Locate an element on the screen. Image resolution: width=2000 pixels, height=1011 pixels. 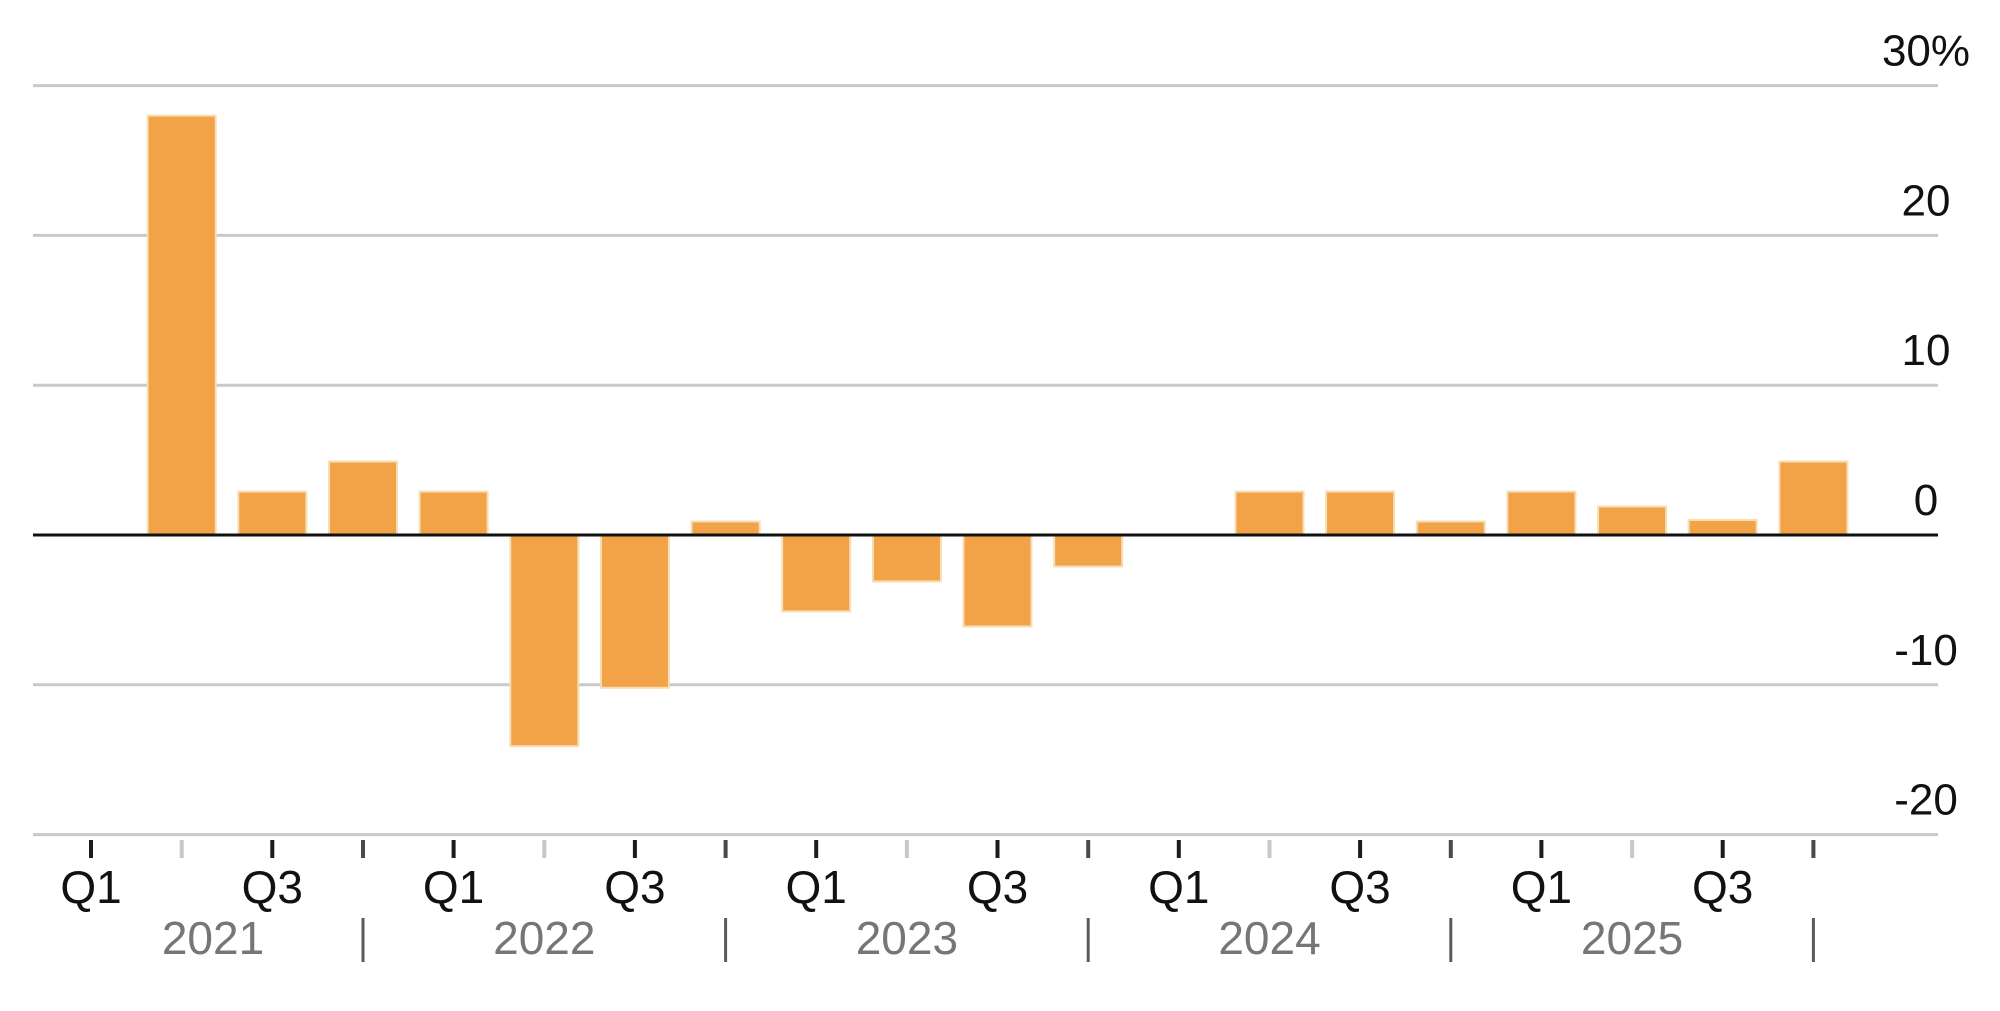
y-axis-labels: 30% 20 10 0 -10 -20 is located at coordinates (1926, 426).